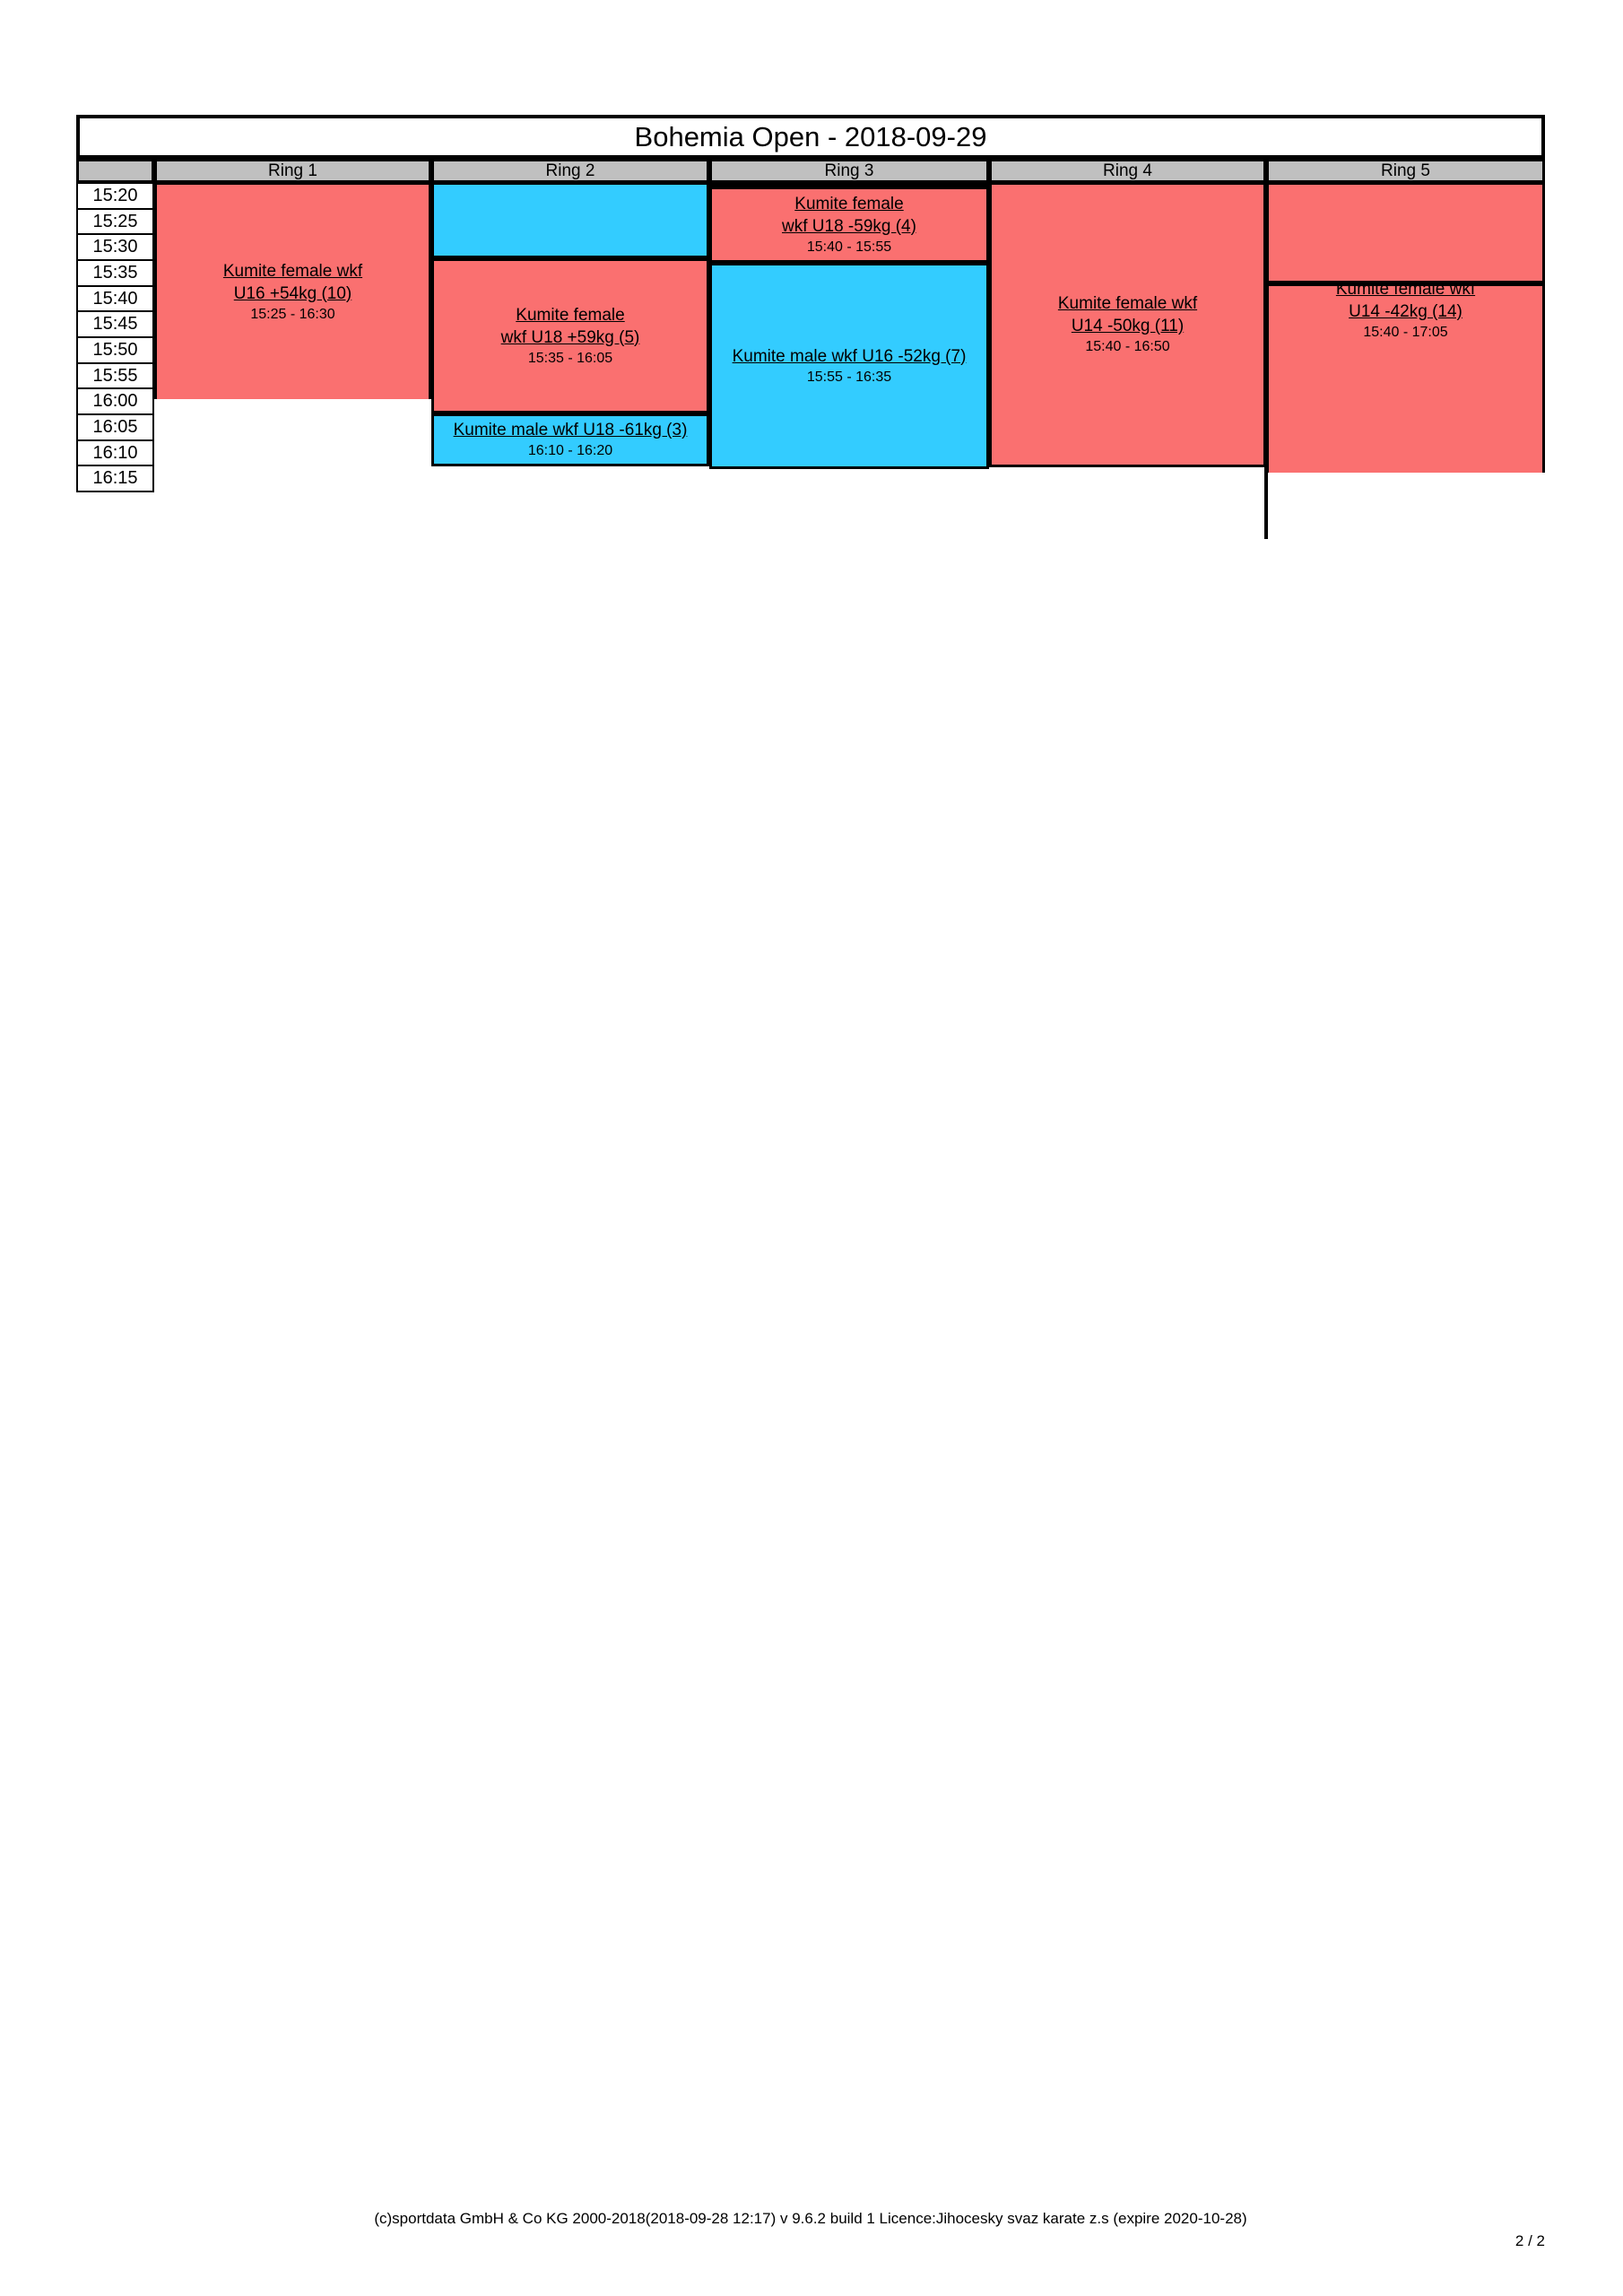 The image size is (1623, 2296). Describe the element at coordinates (810, 137) in the screenshot. I see `page-title: Bohemia Open - 2018-09-29` at that location.